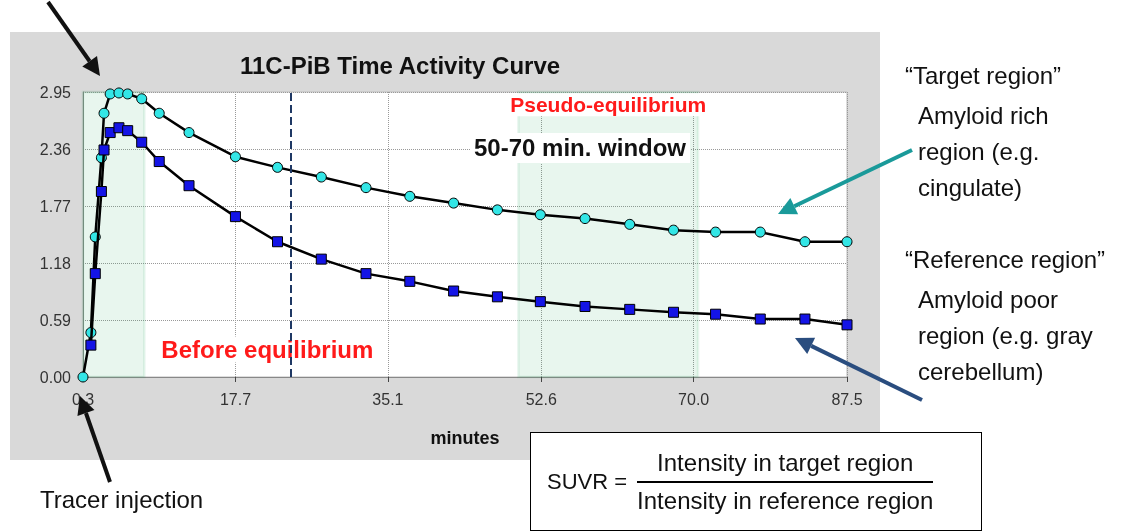 This screenshot has width=1145, height=531. Describe the element at coordinates (235, 399) in the screenshot. I see `x-tick-label: 17.7` at that location.